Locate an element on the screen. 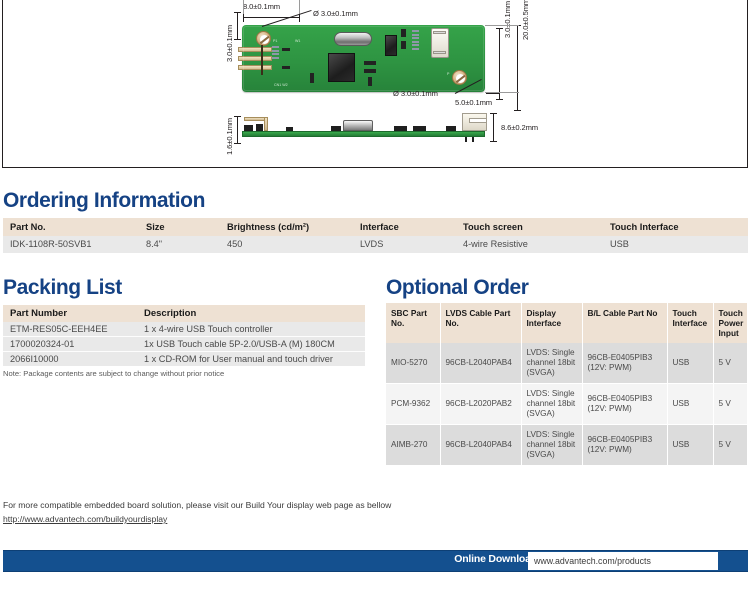 The width and height of the screenshot is (750, 591). col-interface: Interface is located at coordinates (404, 227).